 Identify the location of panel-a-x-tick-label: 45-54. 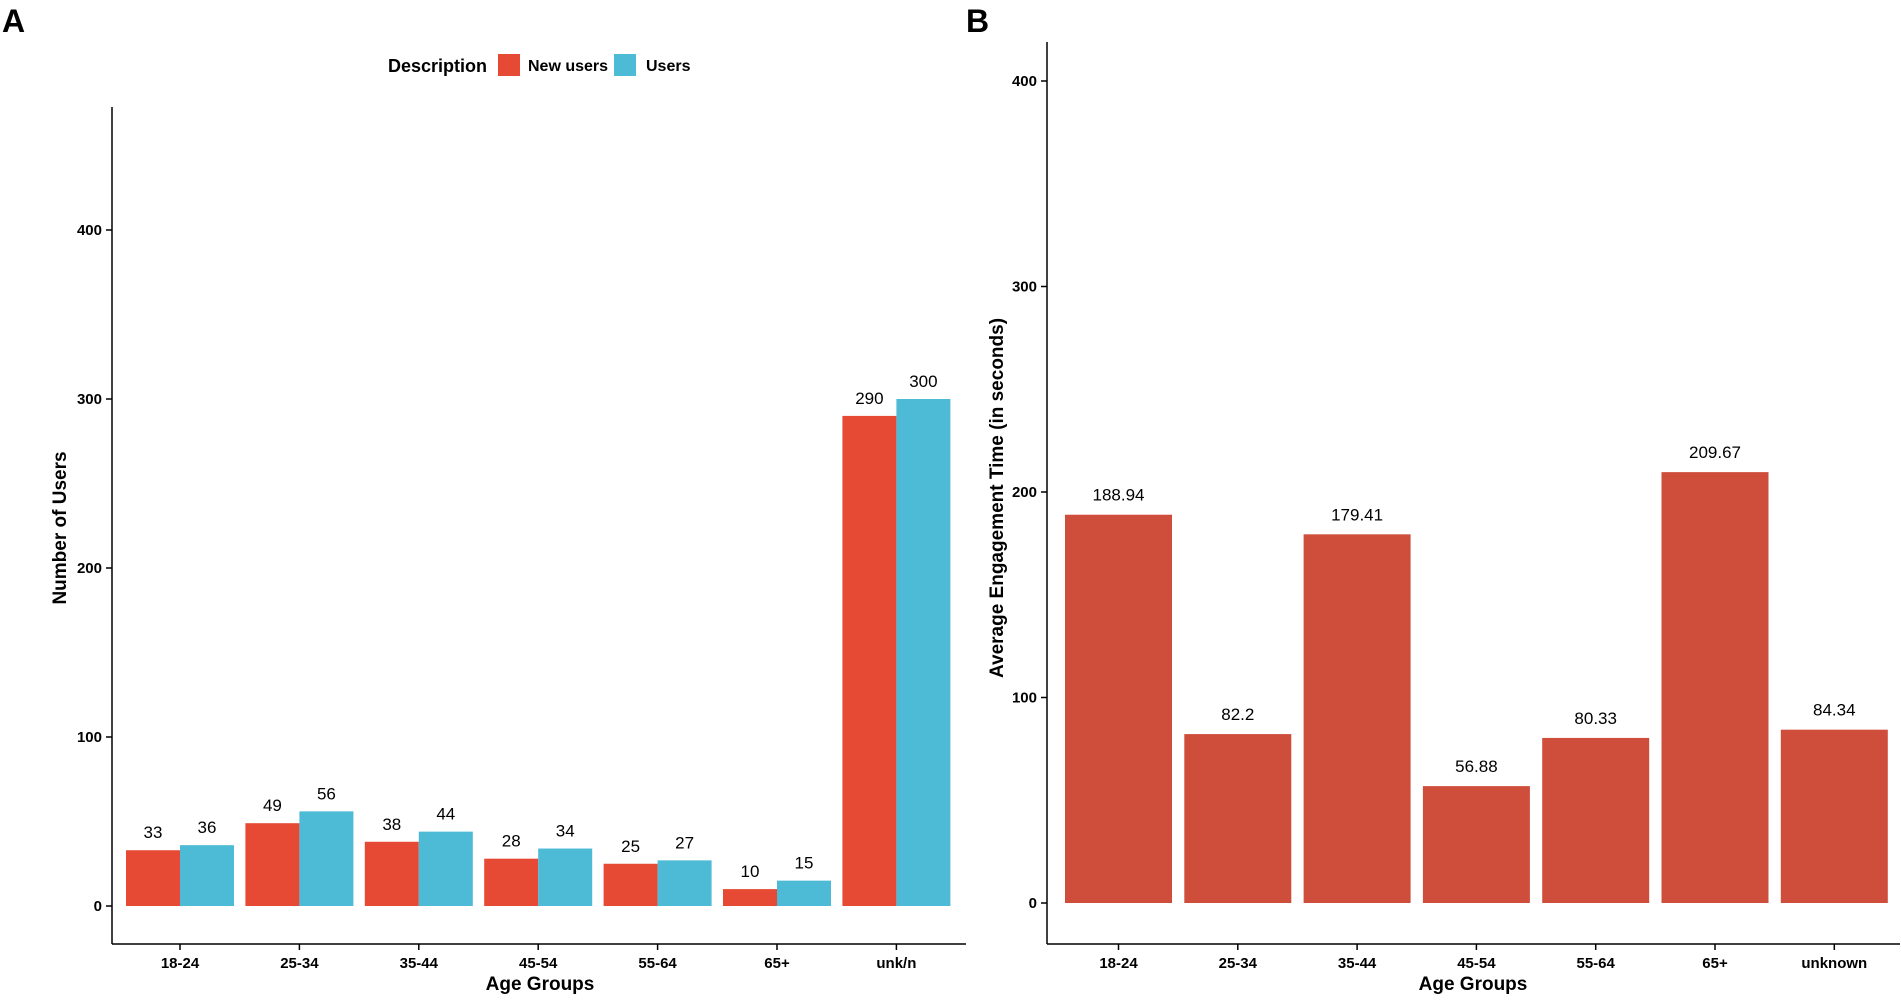
(538, 963).